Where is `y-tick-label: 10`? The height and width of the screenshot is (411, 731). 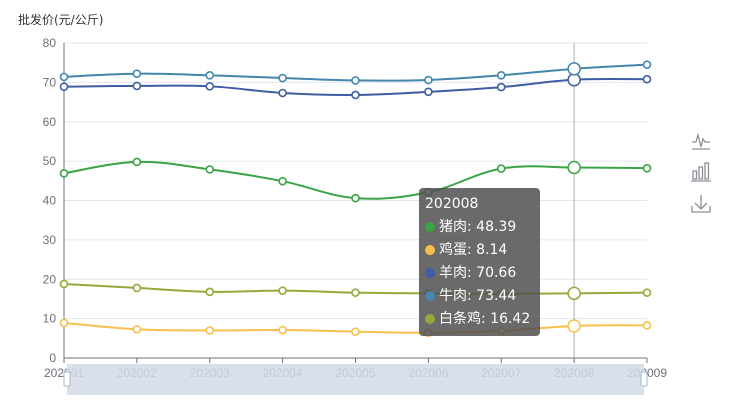
y-tick-label: 10 is located at coordinates (50, 319).